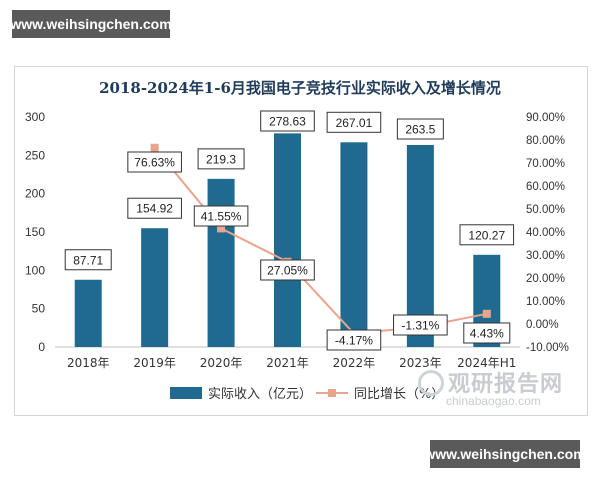 This screenshot has width=600, height=480. I want to click on logo-text-cn: 观研报告网, so click(506, 384).